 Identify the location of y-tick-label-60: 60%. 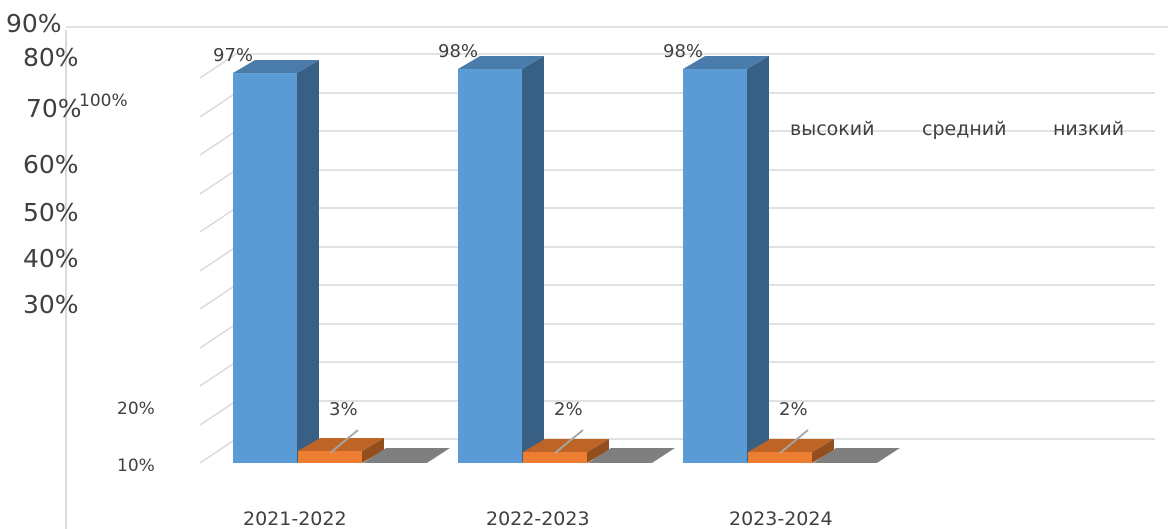
(51, 164).